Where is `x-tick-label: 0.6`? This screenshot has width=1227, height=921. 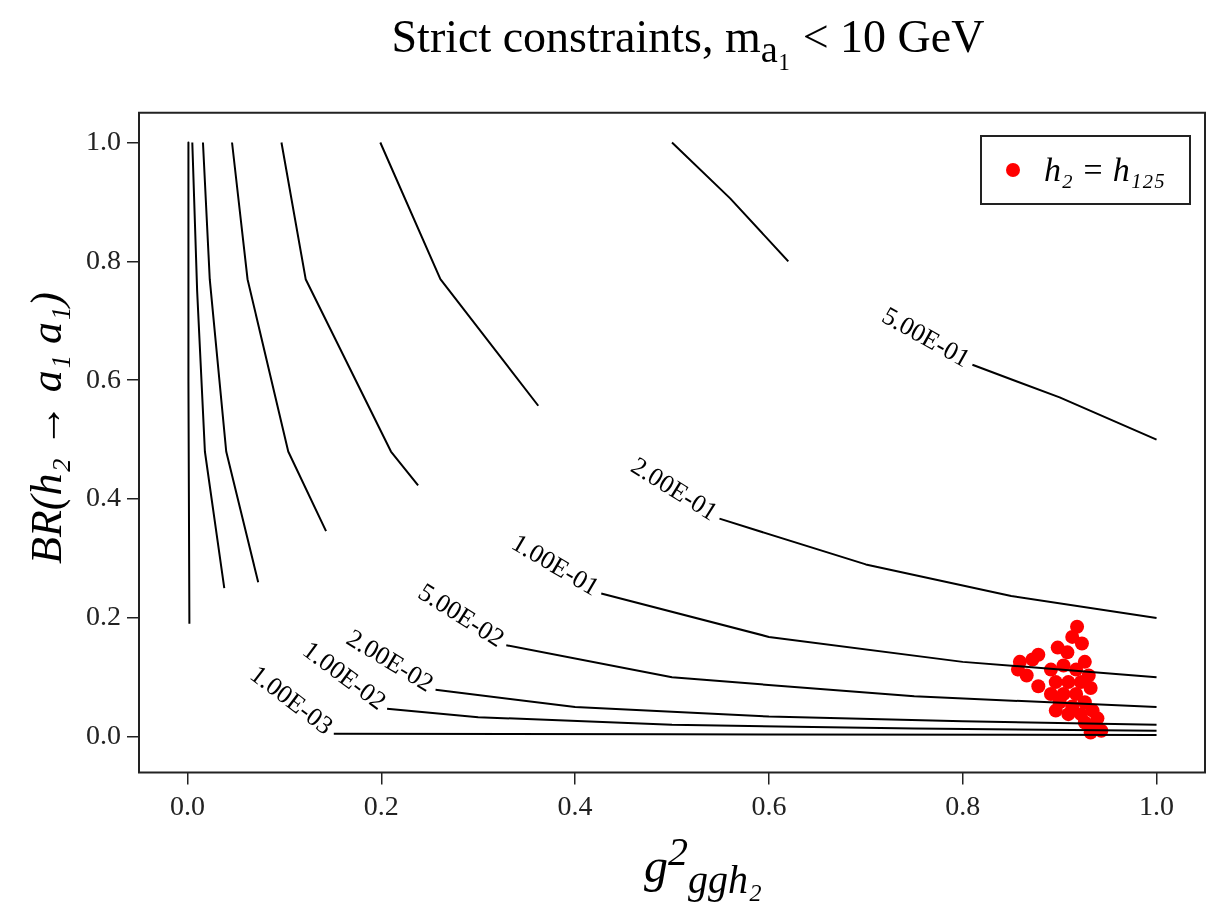
x-tick-label: 0.6 is located at coordinates (769, 805).